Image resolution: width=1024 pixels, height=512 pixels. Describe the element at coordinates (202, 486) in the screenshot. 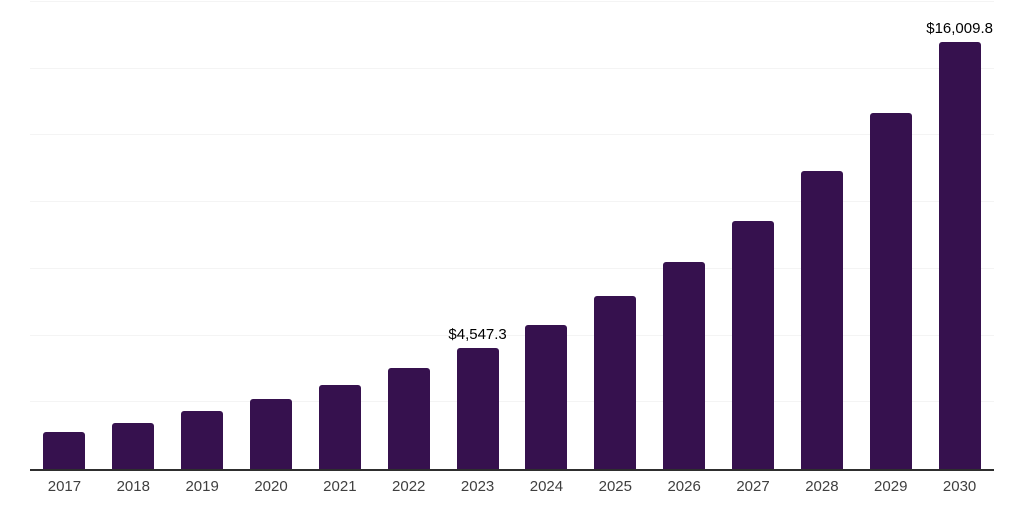

I see `x-axis-label: 2019` at that location.